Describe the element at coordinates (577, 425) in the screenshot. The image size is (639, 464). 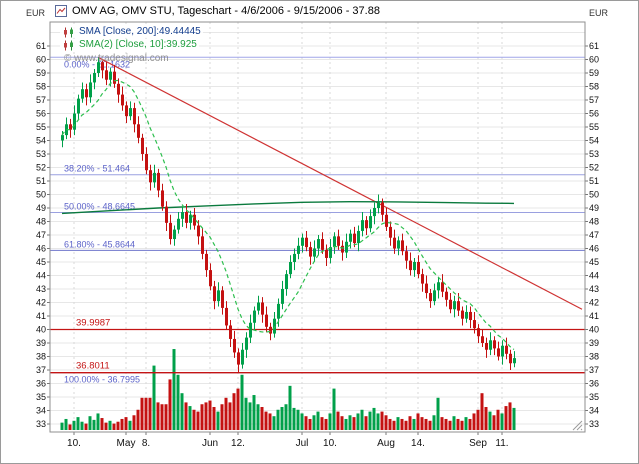
I see `resize-grip` at that location.